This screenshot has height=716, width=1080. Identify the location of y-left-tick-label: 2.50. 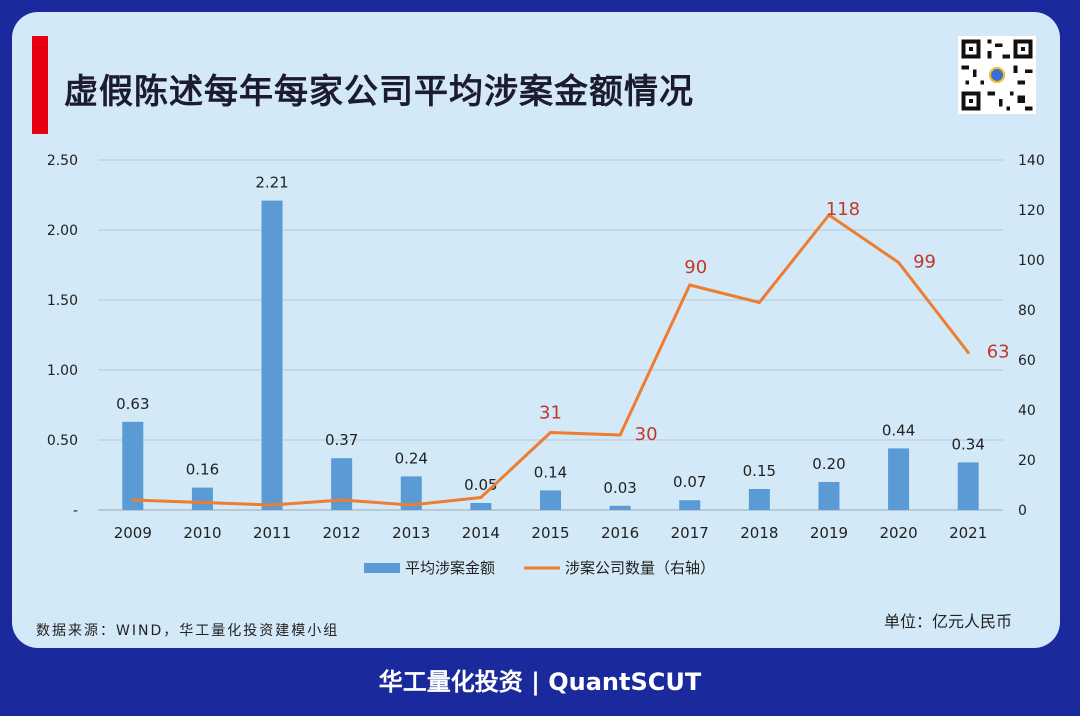
(62, 161).